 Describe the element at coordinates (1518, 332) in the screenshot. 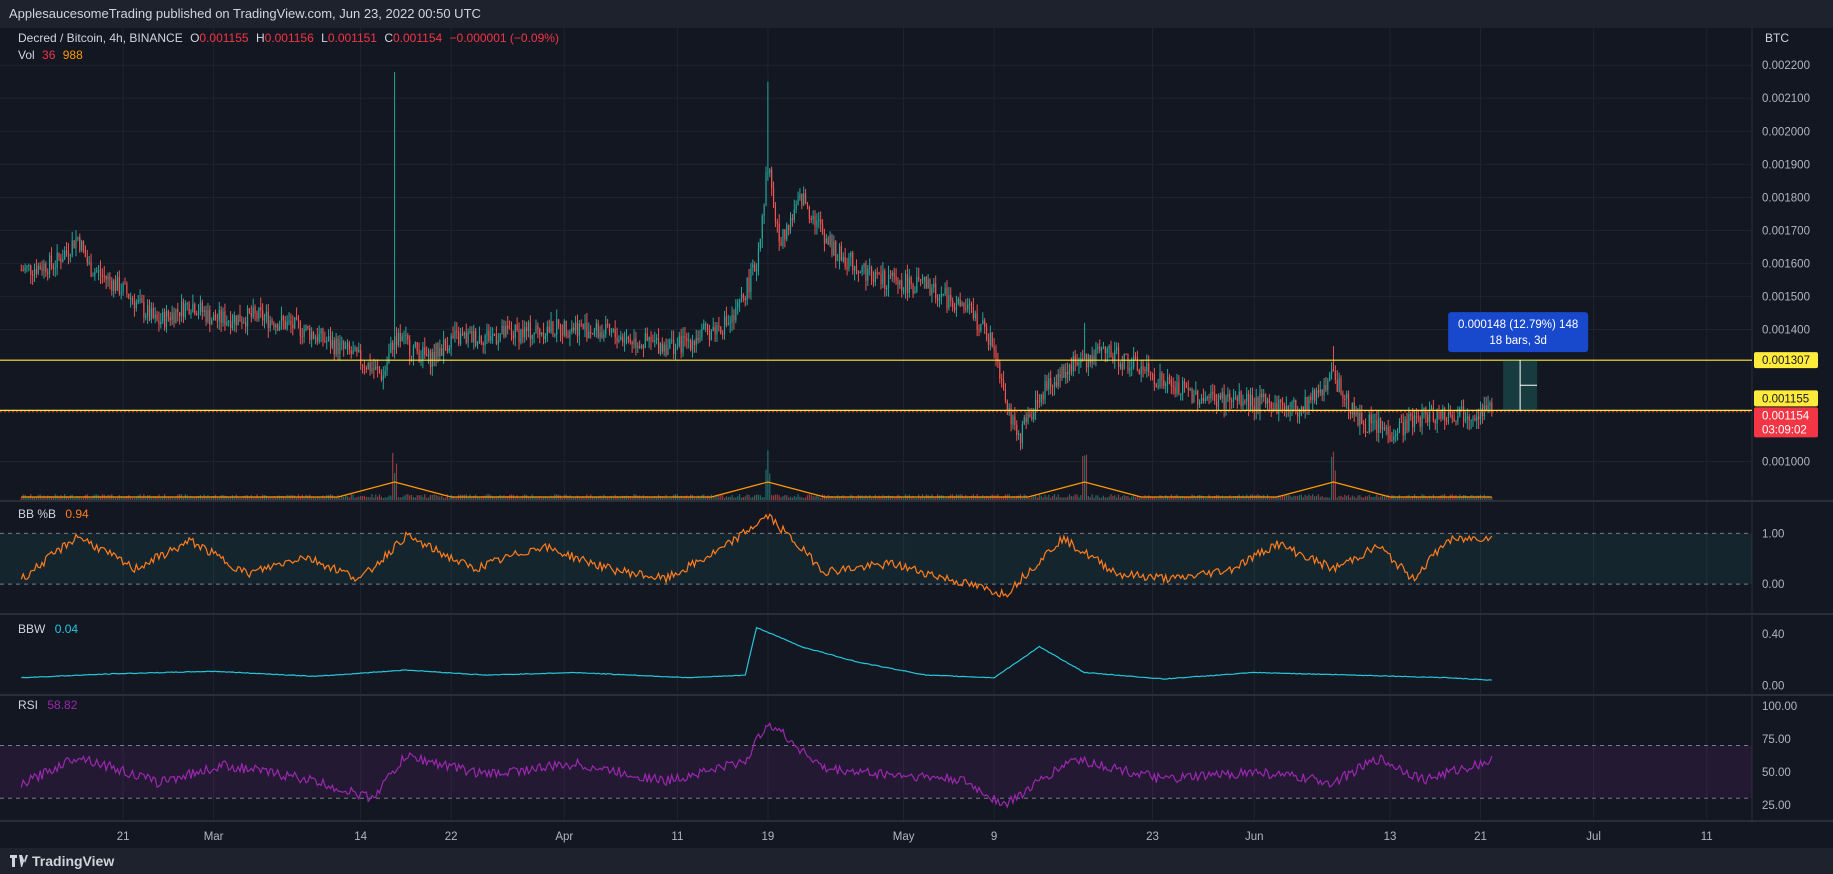

I see `measure-tool: 0.000148 (12.79%) 148 18 bars, 3d` at that location.